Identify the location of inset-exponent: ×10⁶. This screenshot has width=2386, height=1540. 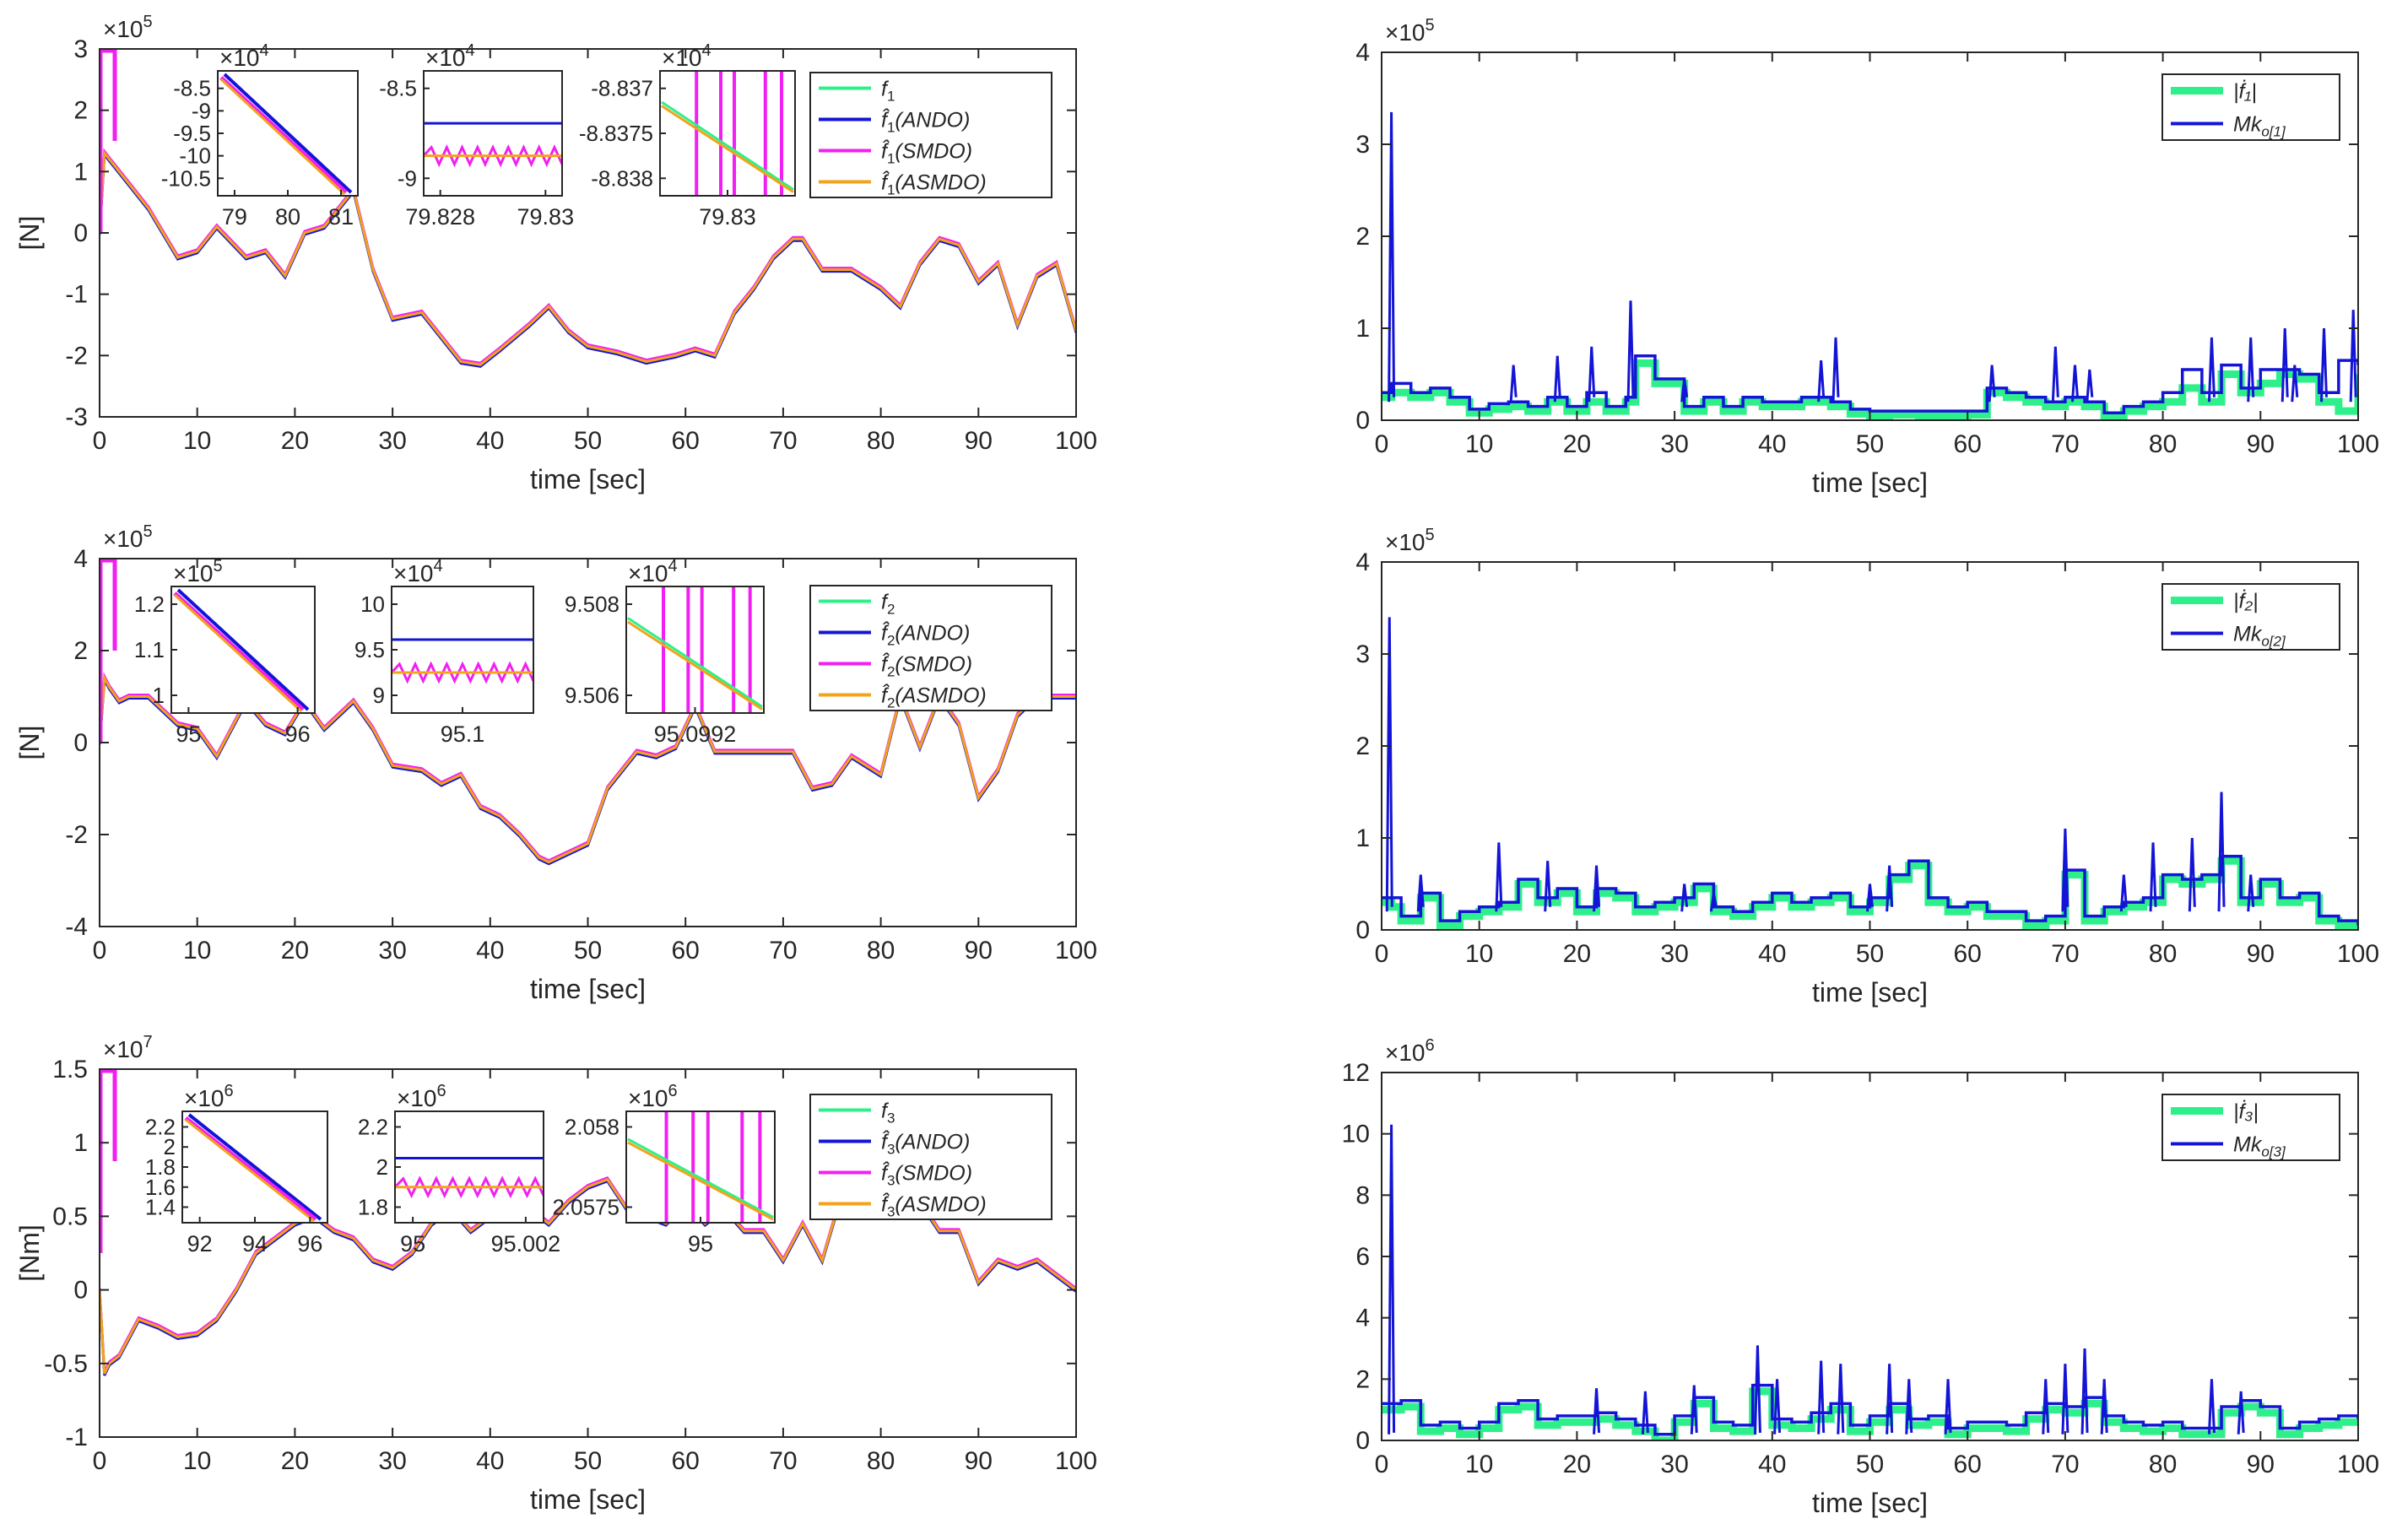
(209, 1096).